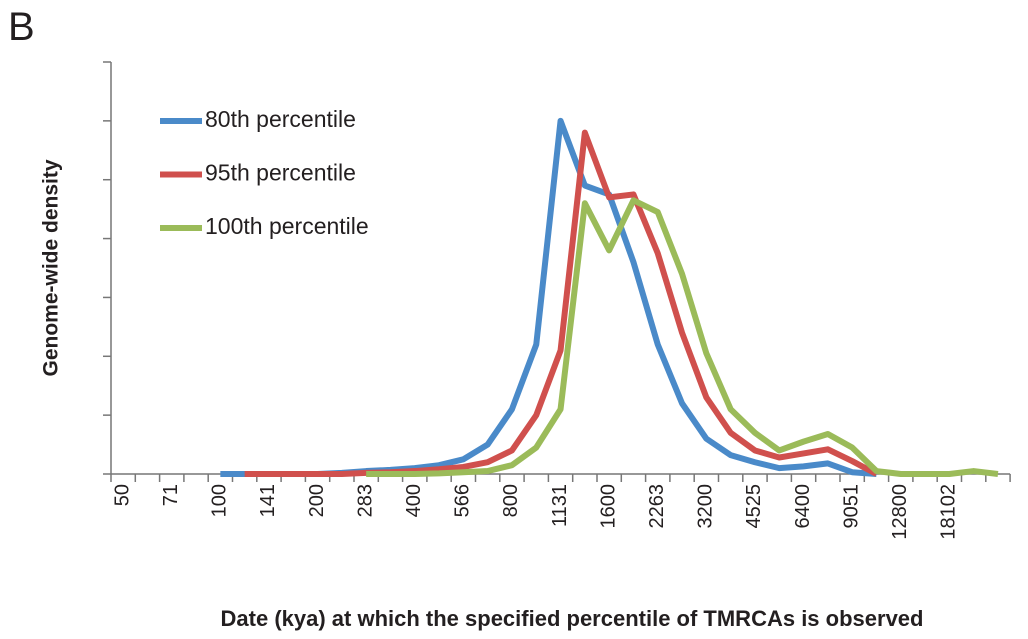  What do you see at coordinates (851, 506) in the screenshot?
I see `x-tick-label: 9051` at bounding box center [851, 506].